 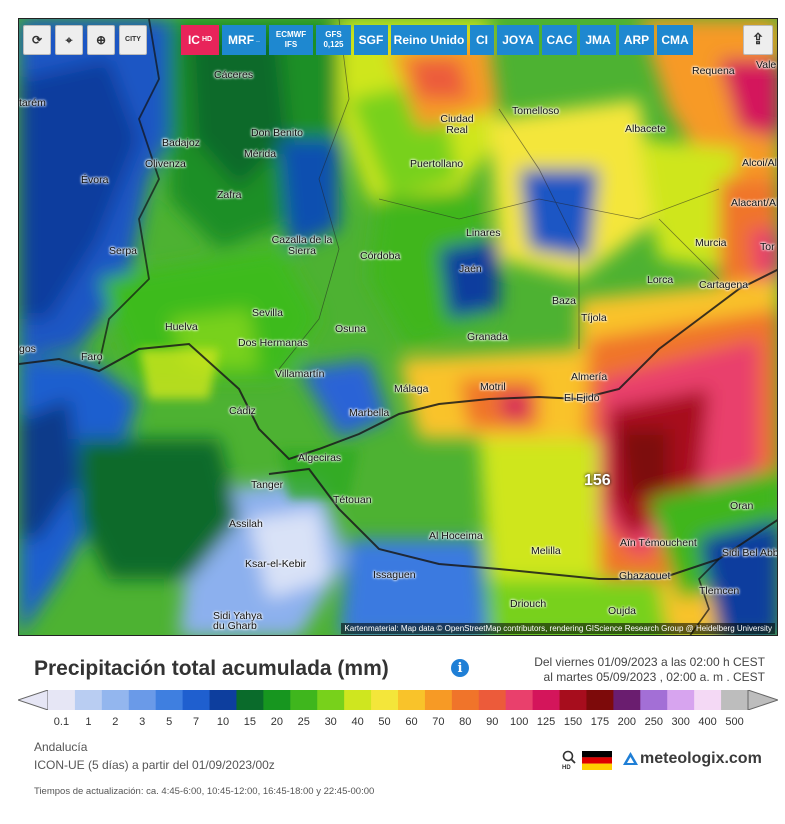 What do you see at coordinates (357, 722) in the screenshot?
I see `scale-tick-label: 40` at bounding box center [357, 722].